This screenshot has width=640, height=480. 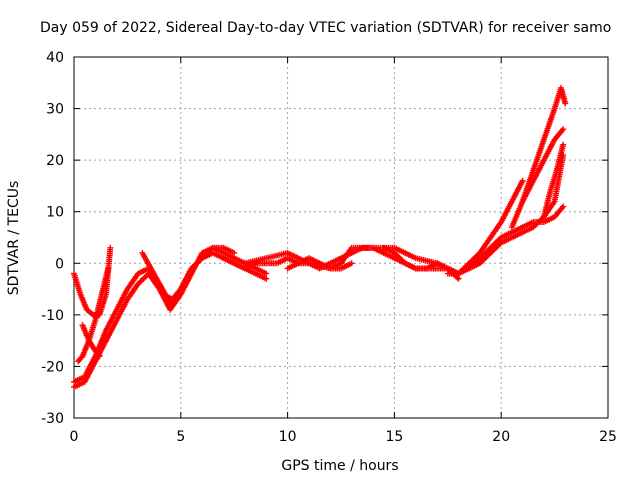 I want to click on x-tick-label: 20, so click(x=501, y=437).